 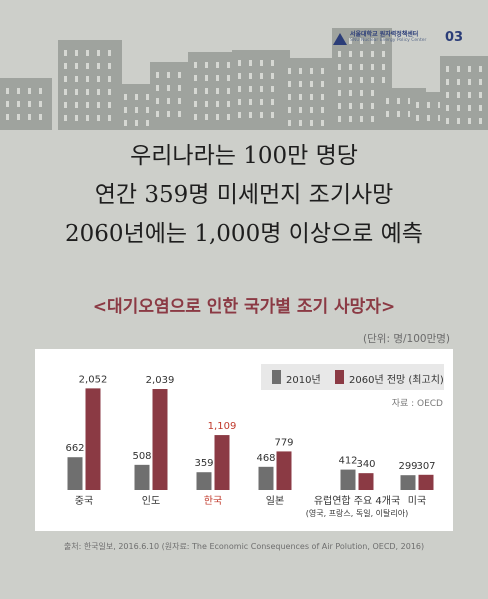 What do you see at coordinates (340, 39) in the screenshot?
I see `logo-icon` at bounding box center [340, 39].